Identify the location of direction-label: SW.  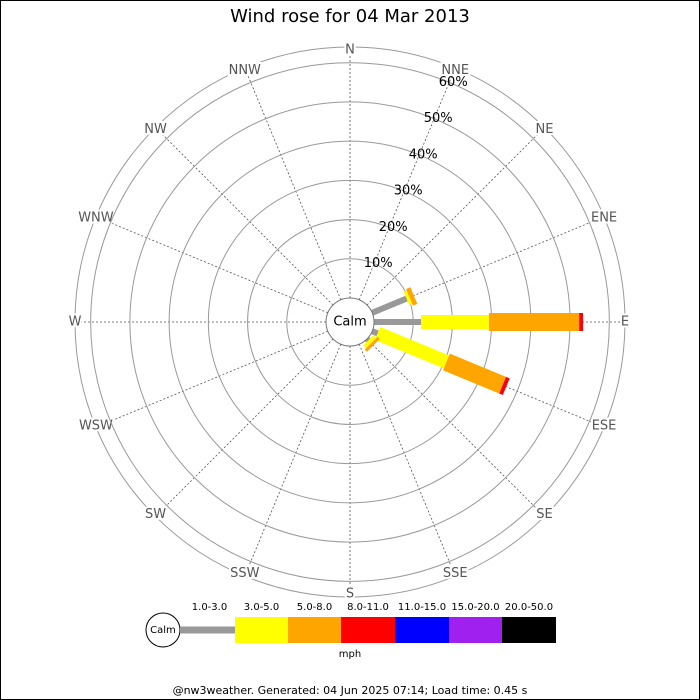
(155, 514).